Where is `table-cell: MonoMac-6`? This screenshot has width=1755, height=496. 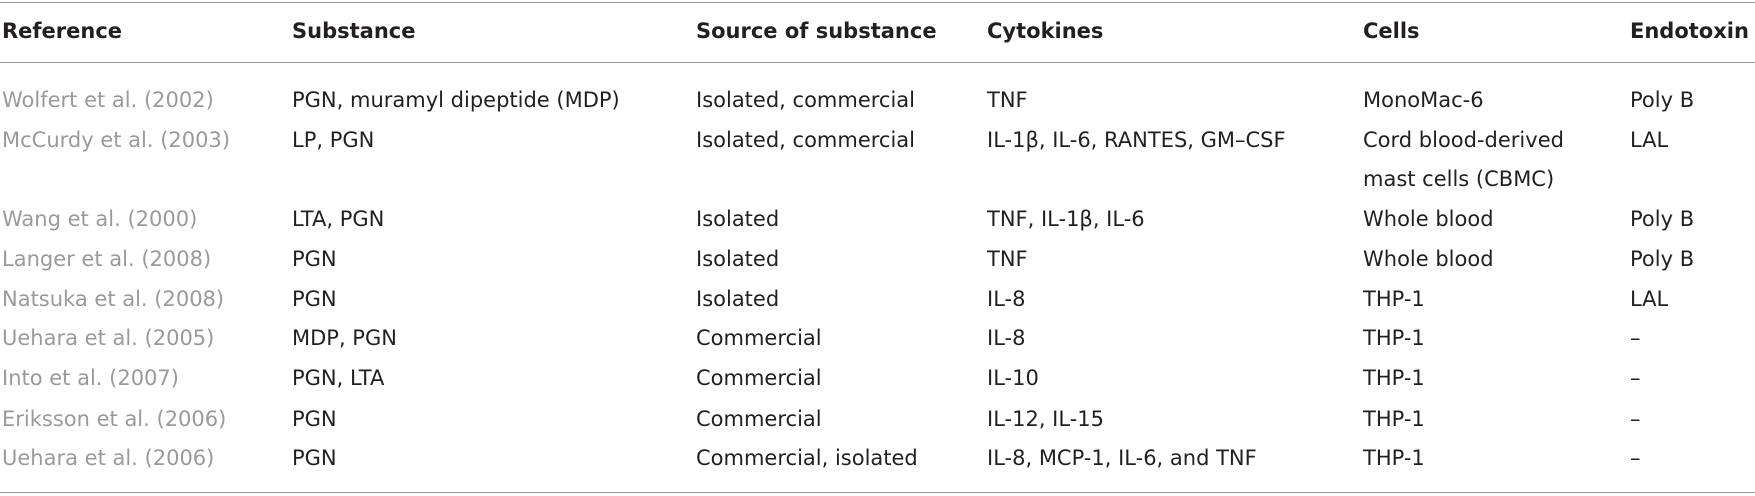 table-cell: MonoMac-6 is located at coordinates (1423, 100).